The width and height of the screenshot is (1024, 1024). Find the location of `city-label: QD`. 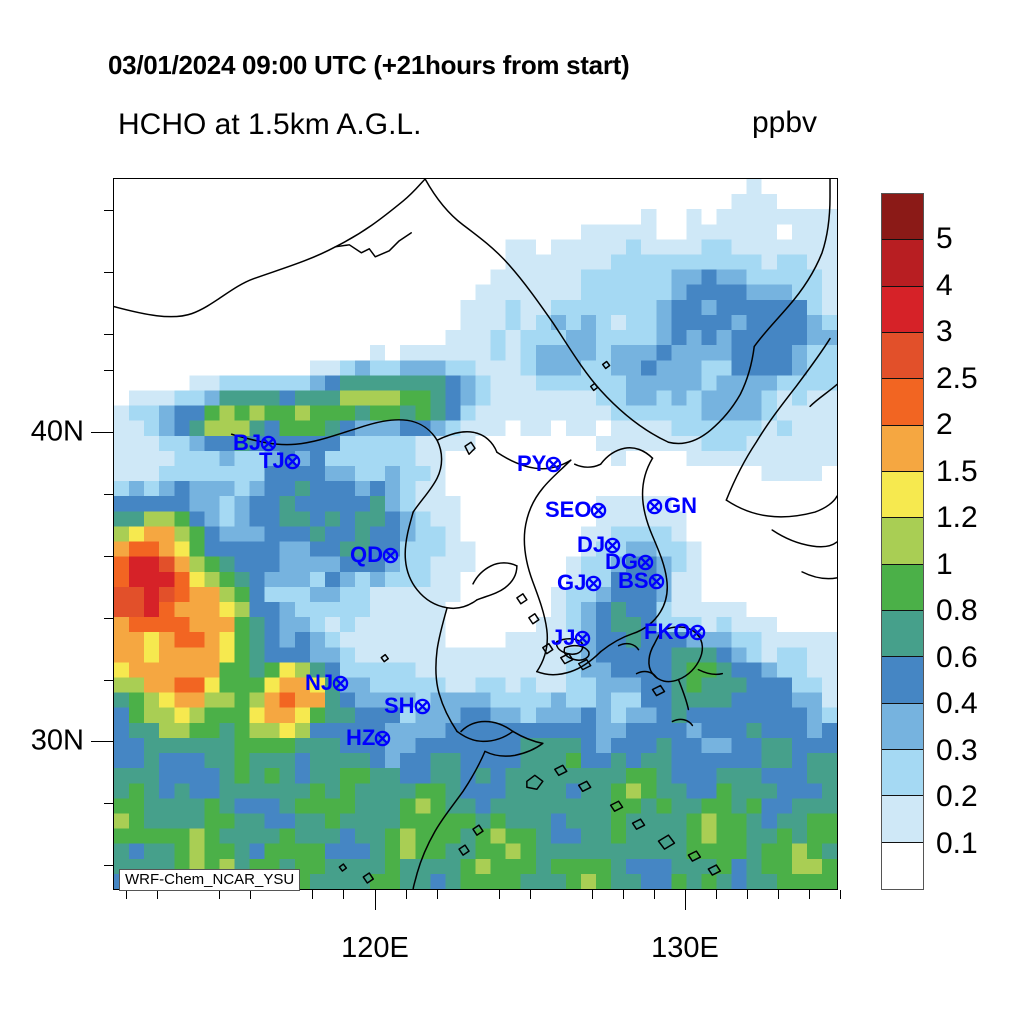

city-label: QD is located at coordinates (366, 554).